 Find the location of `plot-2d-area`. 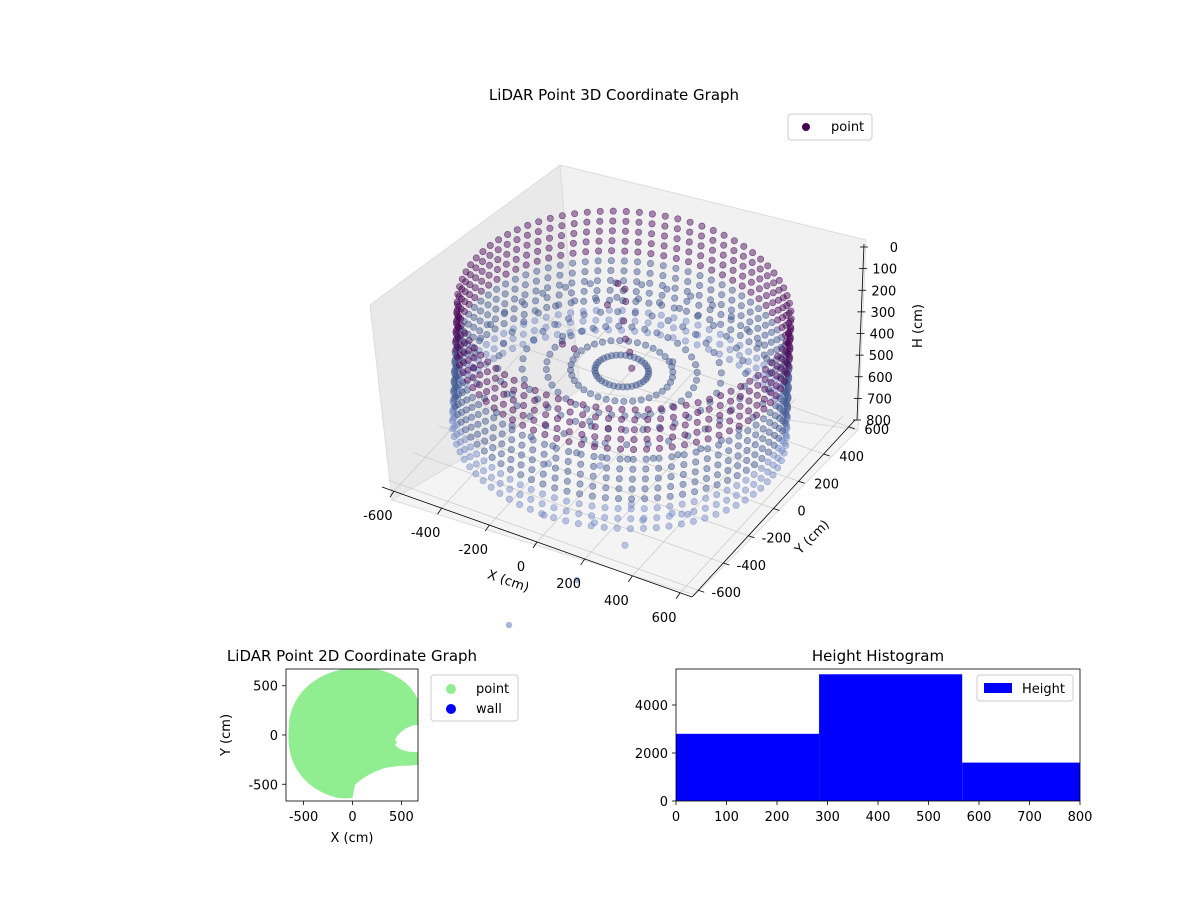

plot-2d-area is located at coordinates (353, 734).